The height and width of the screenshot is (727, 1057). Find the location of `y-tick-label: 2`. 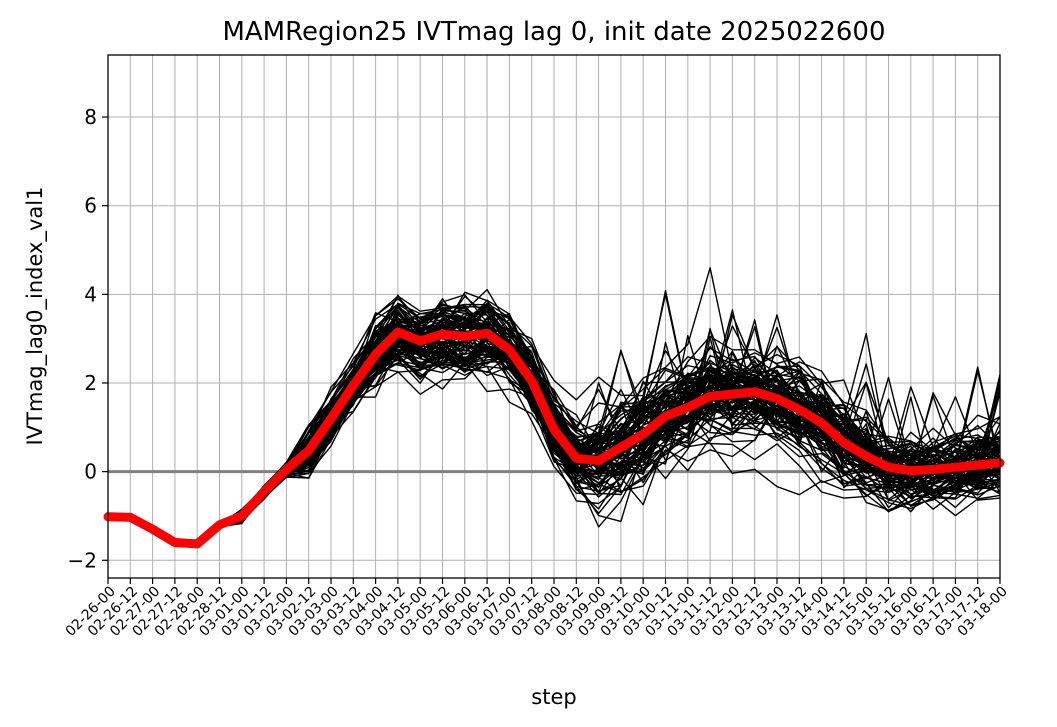

y-tick-label: 2 is located at coordinates (90, 383).